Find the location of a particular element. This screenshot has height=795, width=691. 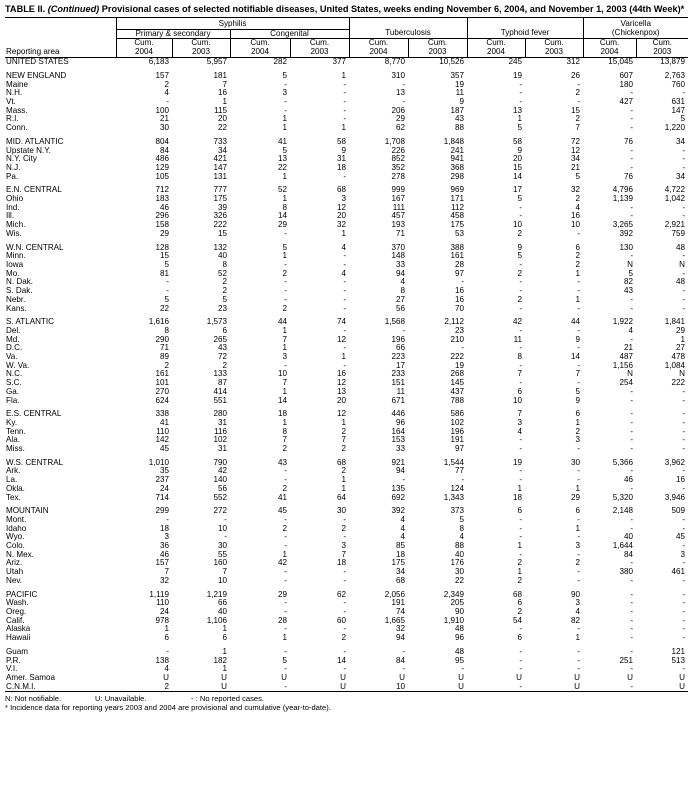

reporting-area-cell: Ohio is located at coordinates (15, 199).